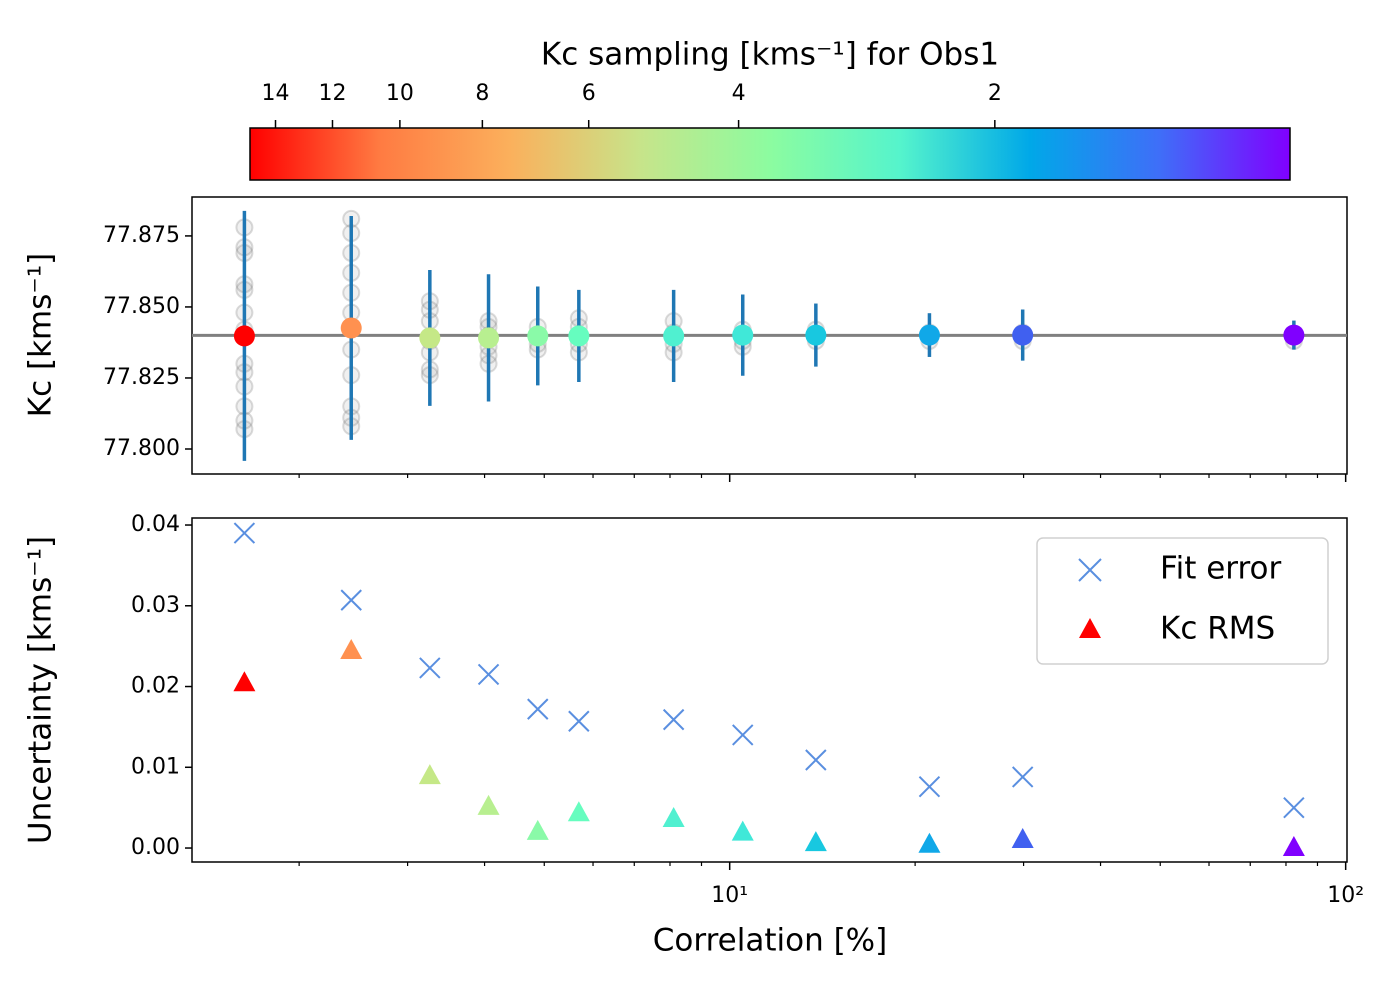 This screenshot has height=1000, width=1400. Describe the element at coordinates (770, 55) in the screenshot. I see `colorbar-title: Kc sampling [kms⁻¹] for Obs1` at that location.